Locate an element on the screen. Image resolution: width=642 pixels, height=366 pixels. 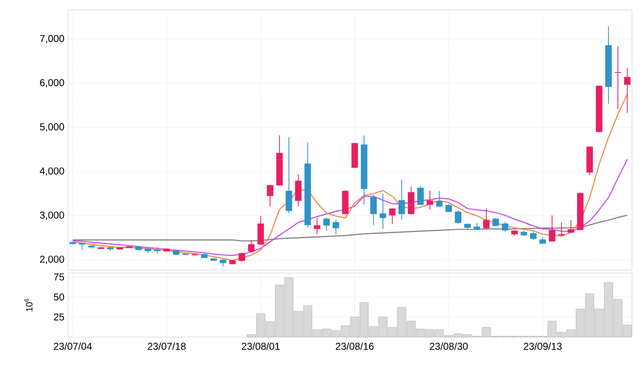
x-tick-label: 23/08/01 is located at coordinates (261, 346).